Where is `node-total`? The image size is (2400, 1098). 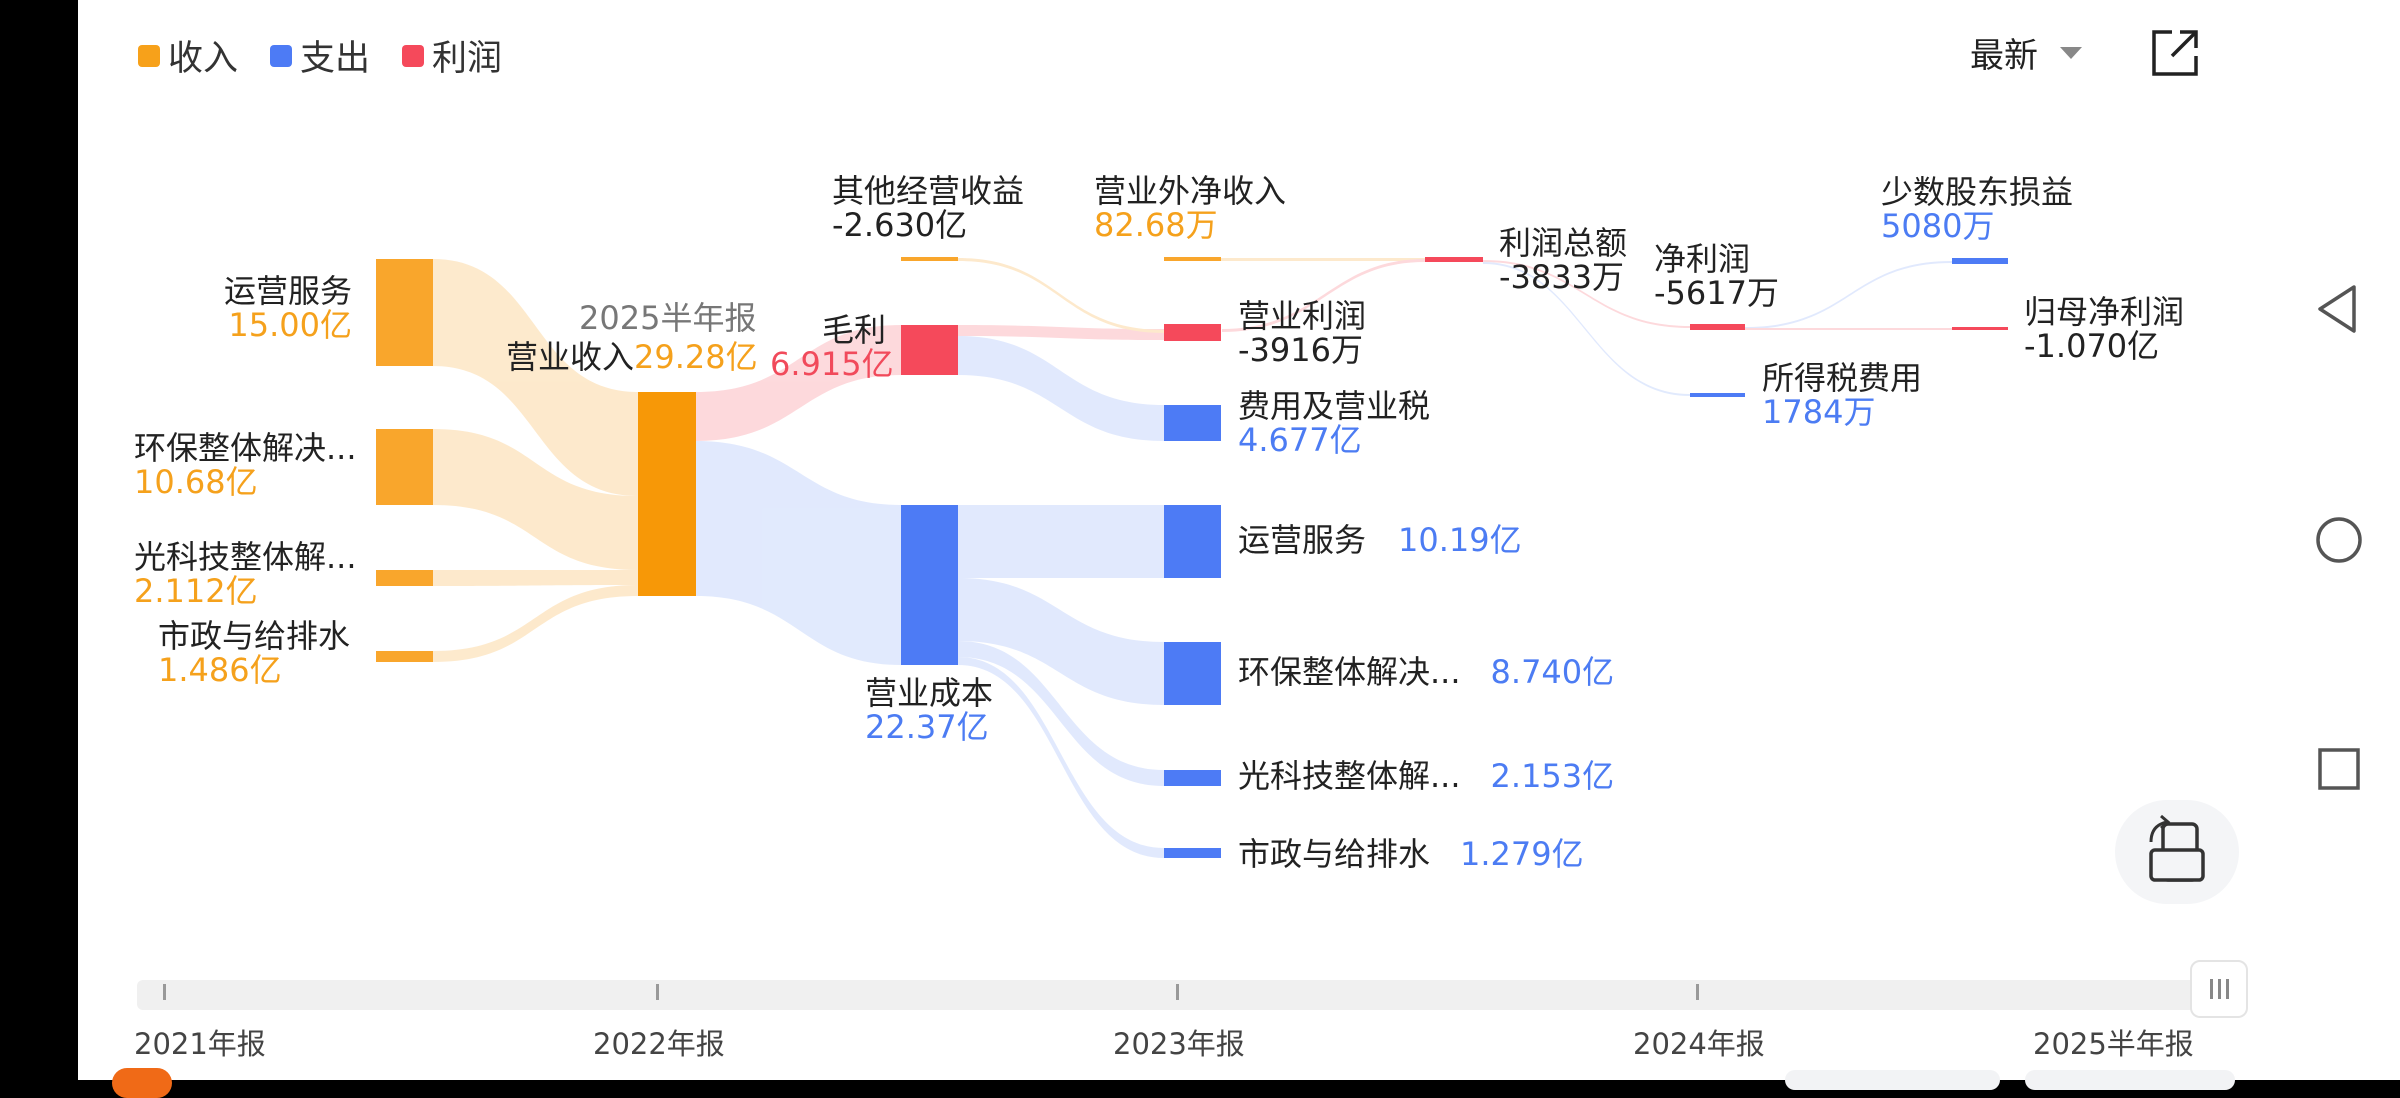
node-total is located at coordinates (1454, 259).